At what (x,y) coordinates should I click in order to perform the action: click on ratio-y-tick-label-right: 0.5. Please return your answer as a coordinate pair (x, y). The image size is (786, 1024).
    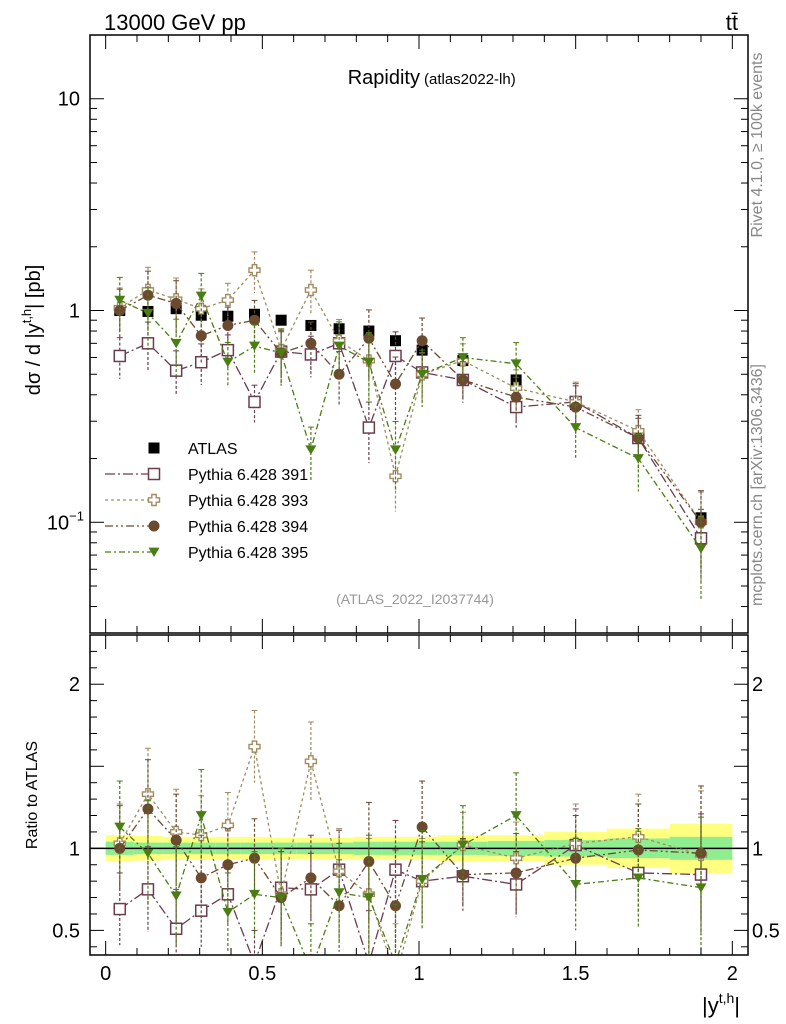
    Looking at the image, I should click on (766, 931).